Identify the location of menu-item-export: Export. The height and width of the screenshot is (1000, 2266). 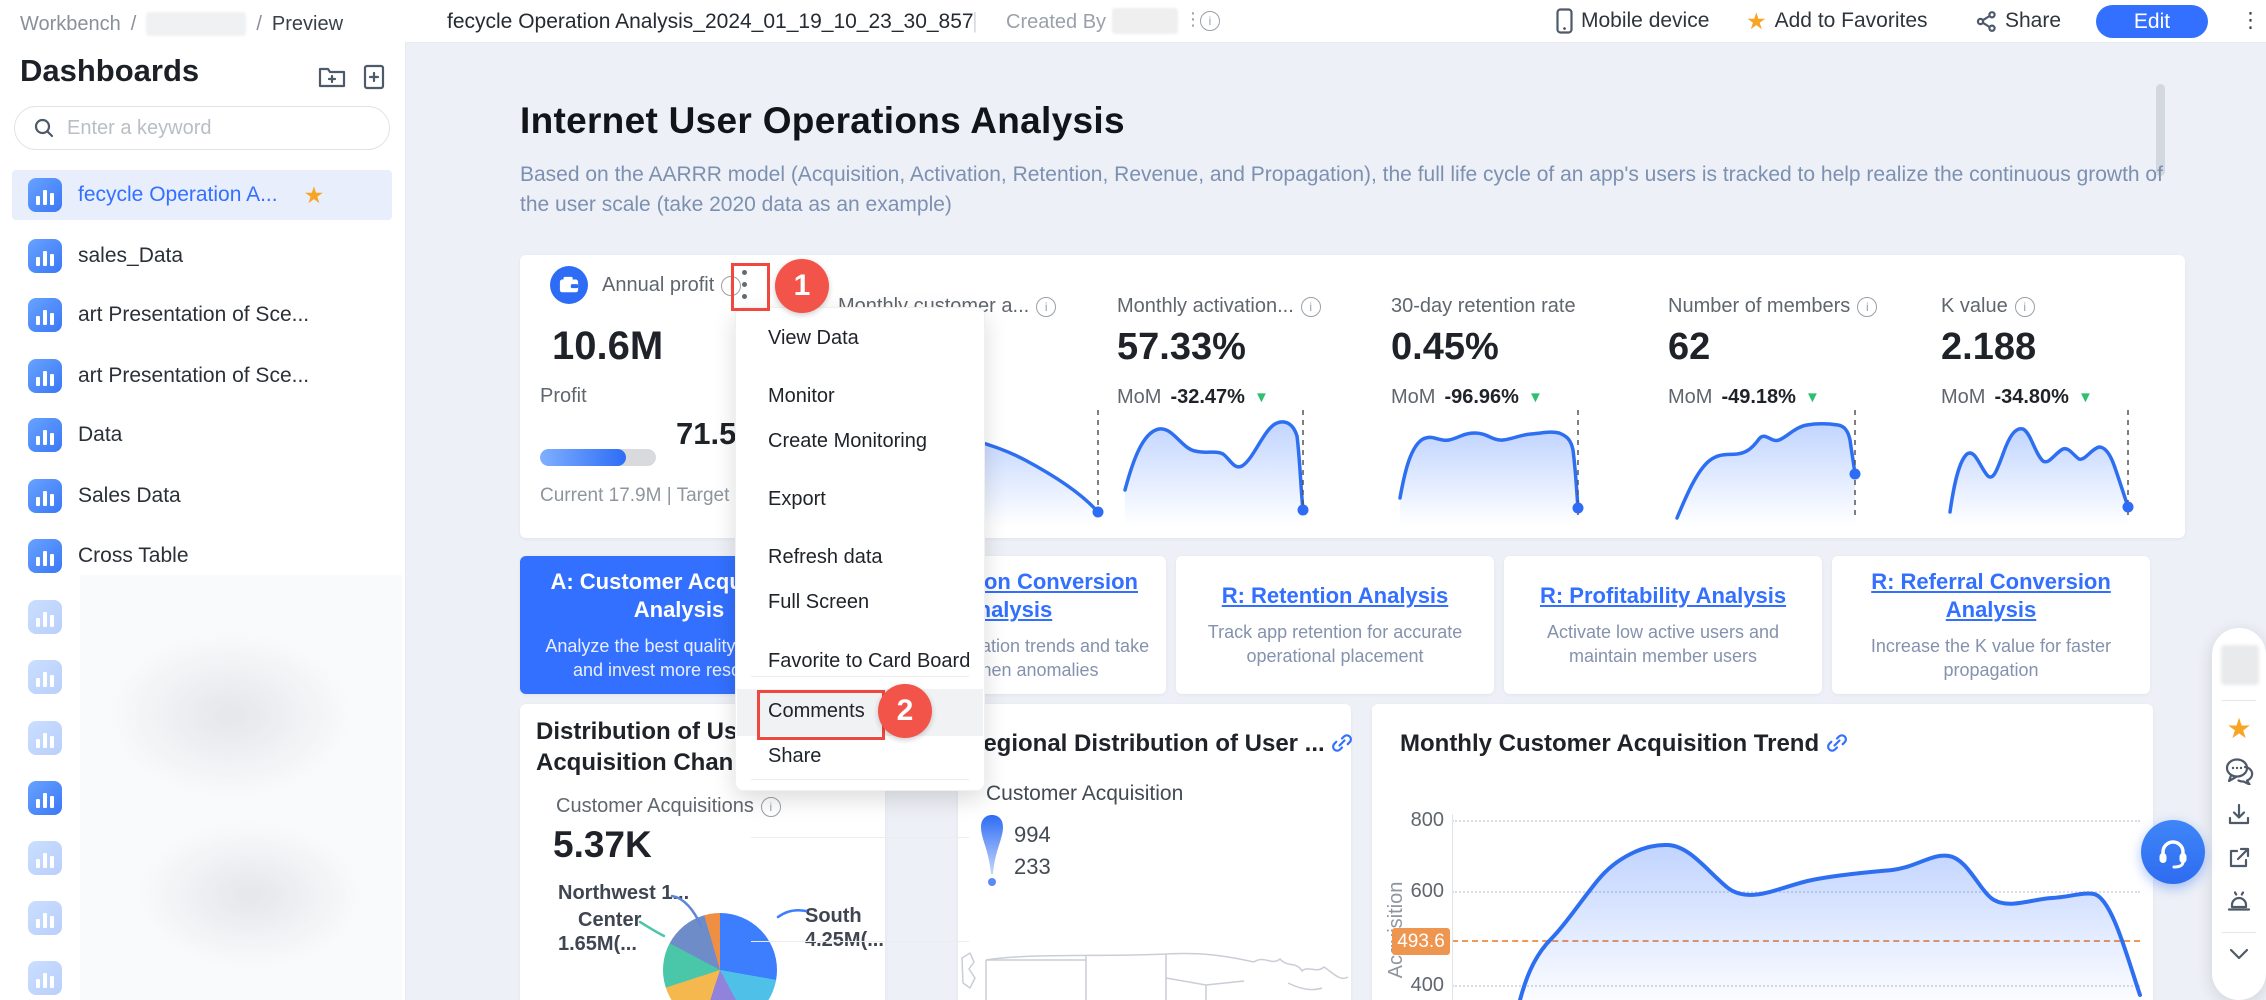
(797, 499).